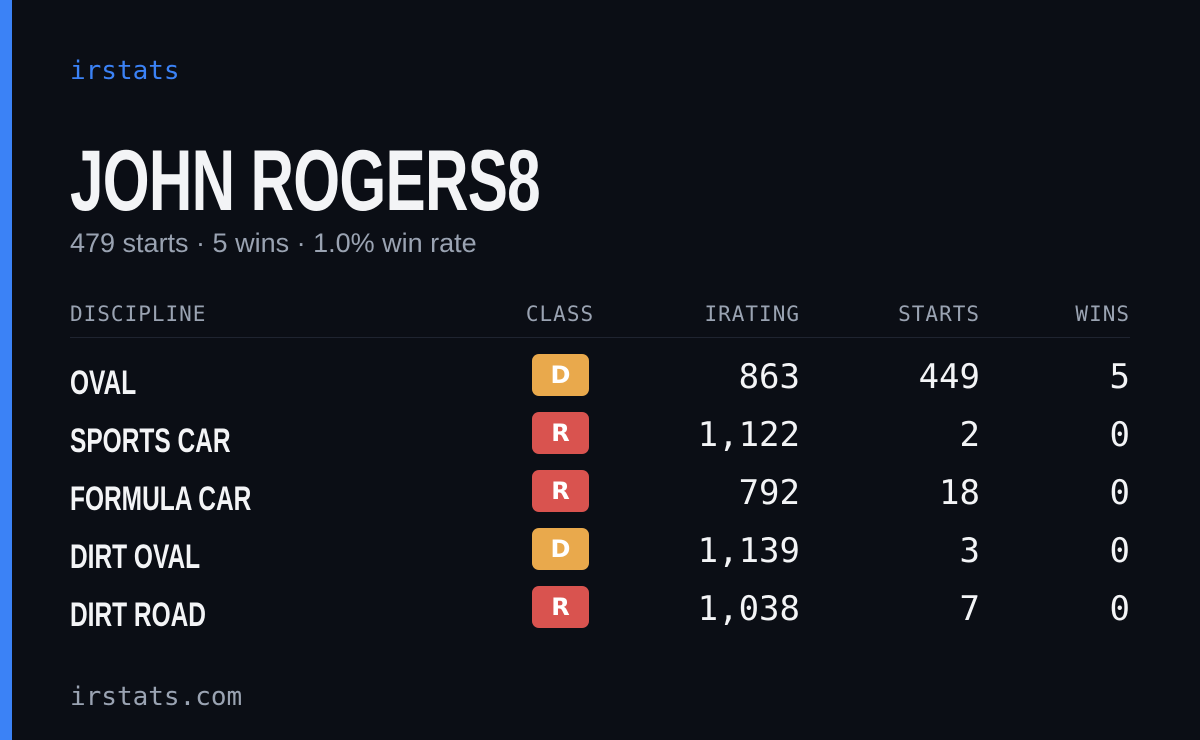 The image size is (1200, 740). Describe the element at coordinates (138, 314) in the screenshot. I see `column-header: DISCIPLINE` at that location.